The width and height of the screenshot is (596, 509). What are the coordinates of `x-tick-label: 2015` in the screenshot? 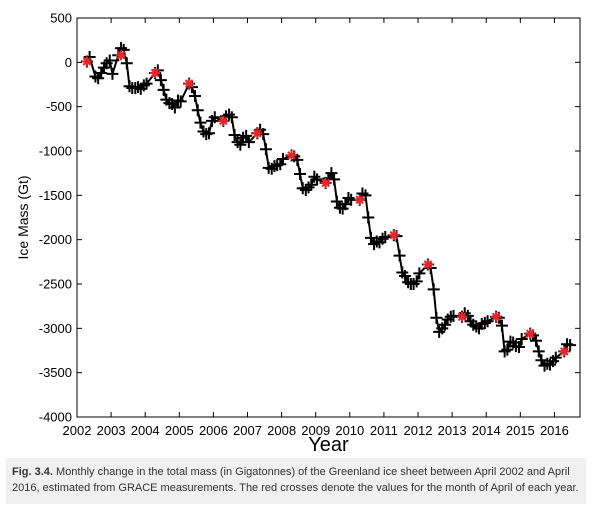 It's located at (520, 430).